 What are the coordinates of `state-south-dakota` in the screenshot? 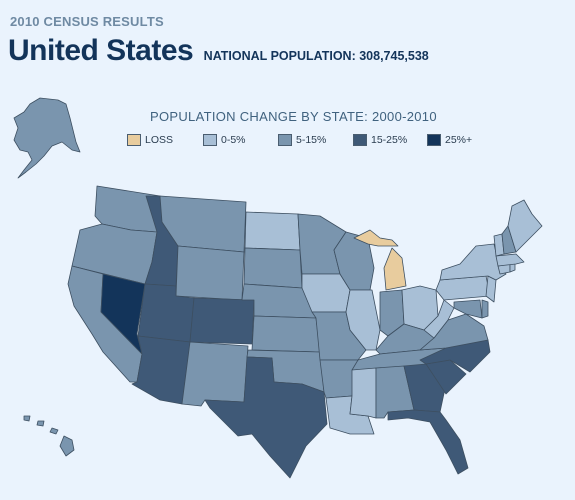 It's located at (273, 268).